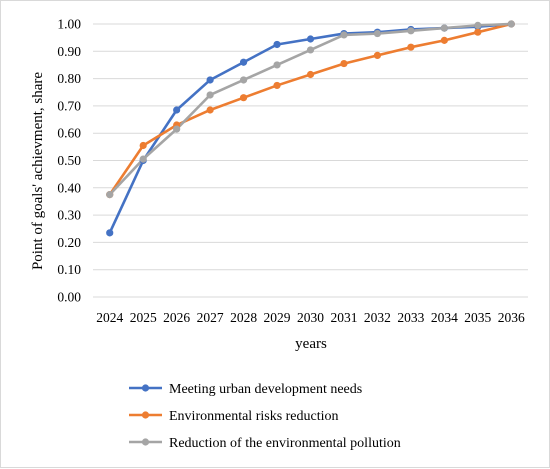 This screenshot has height=469, width=550. Describe the element at coordinates (343, 317) in the screenshot. I see `x-tick-label: 2031` at that location.